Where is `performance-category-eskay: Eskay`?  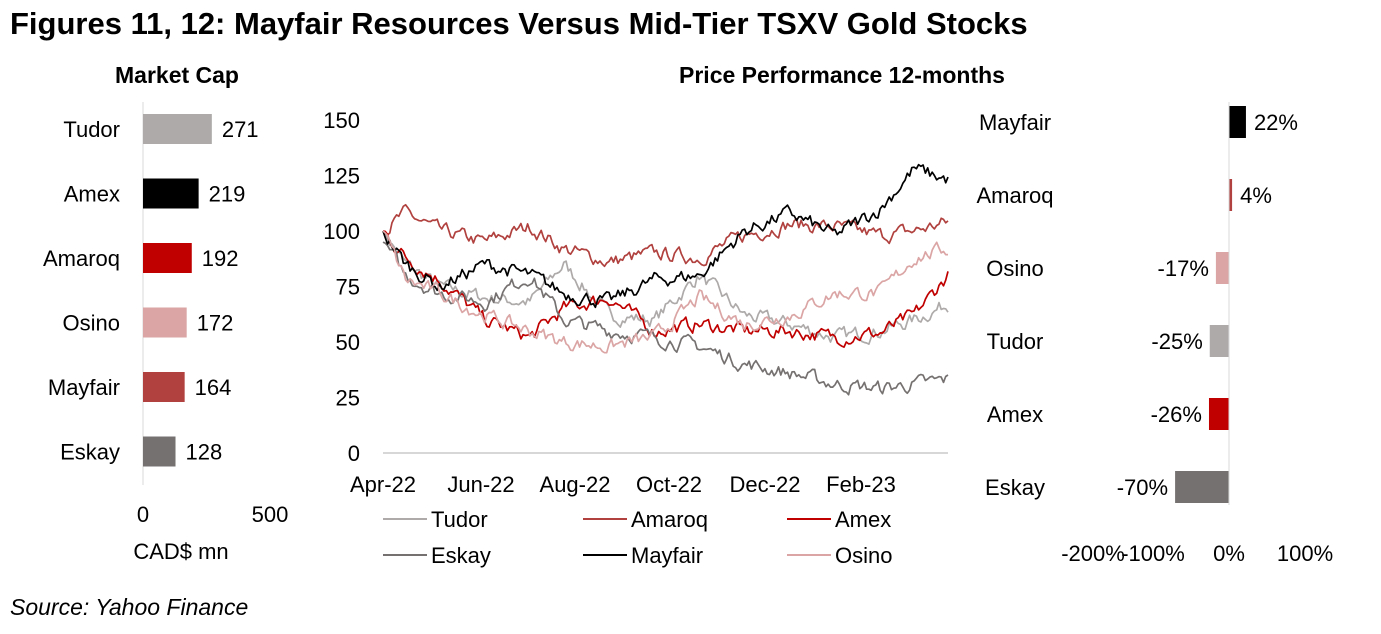
performance-category-eskay: Eskay is located at coordinates (1015, 487).